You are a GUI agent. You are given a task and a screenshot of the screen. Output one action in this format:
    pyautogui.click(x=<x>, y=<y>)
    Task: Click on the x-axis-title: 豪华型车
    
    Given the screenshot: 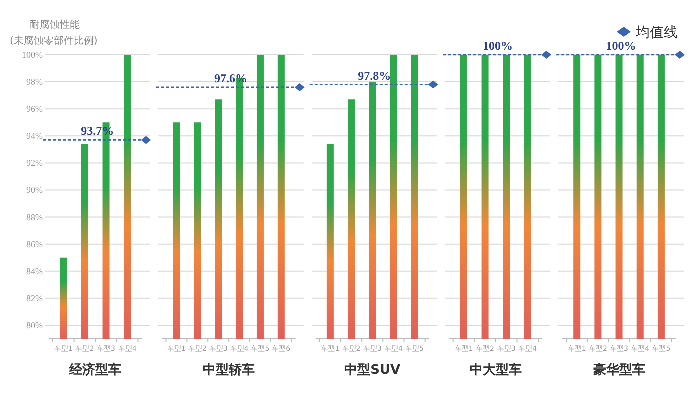 What is the action you would take?
    pyautogui.click(x=619, y=370)
    